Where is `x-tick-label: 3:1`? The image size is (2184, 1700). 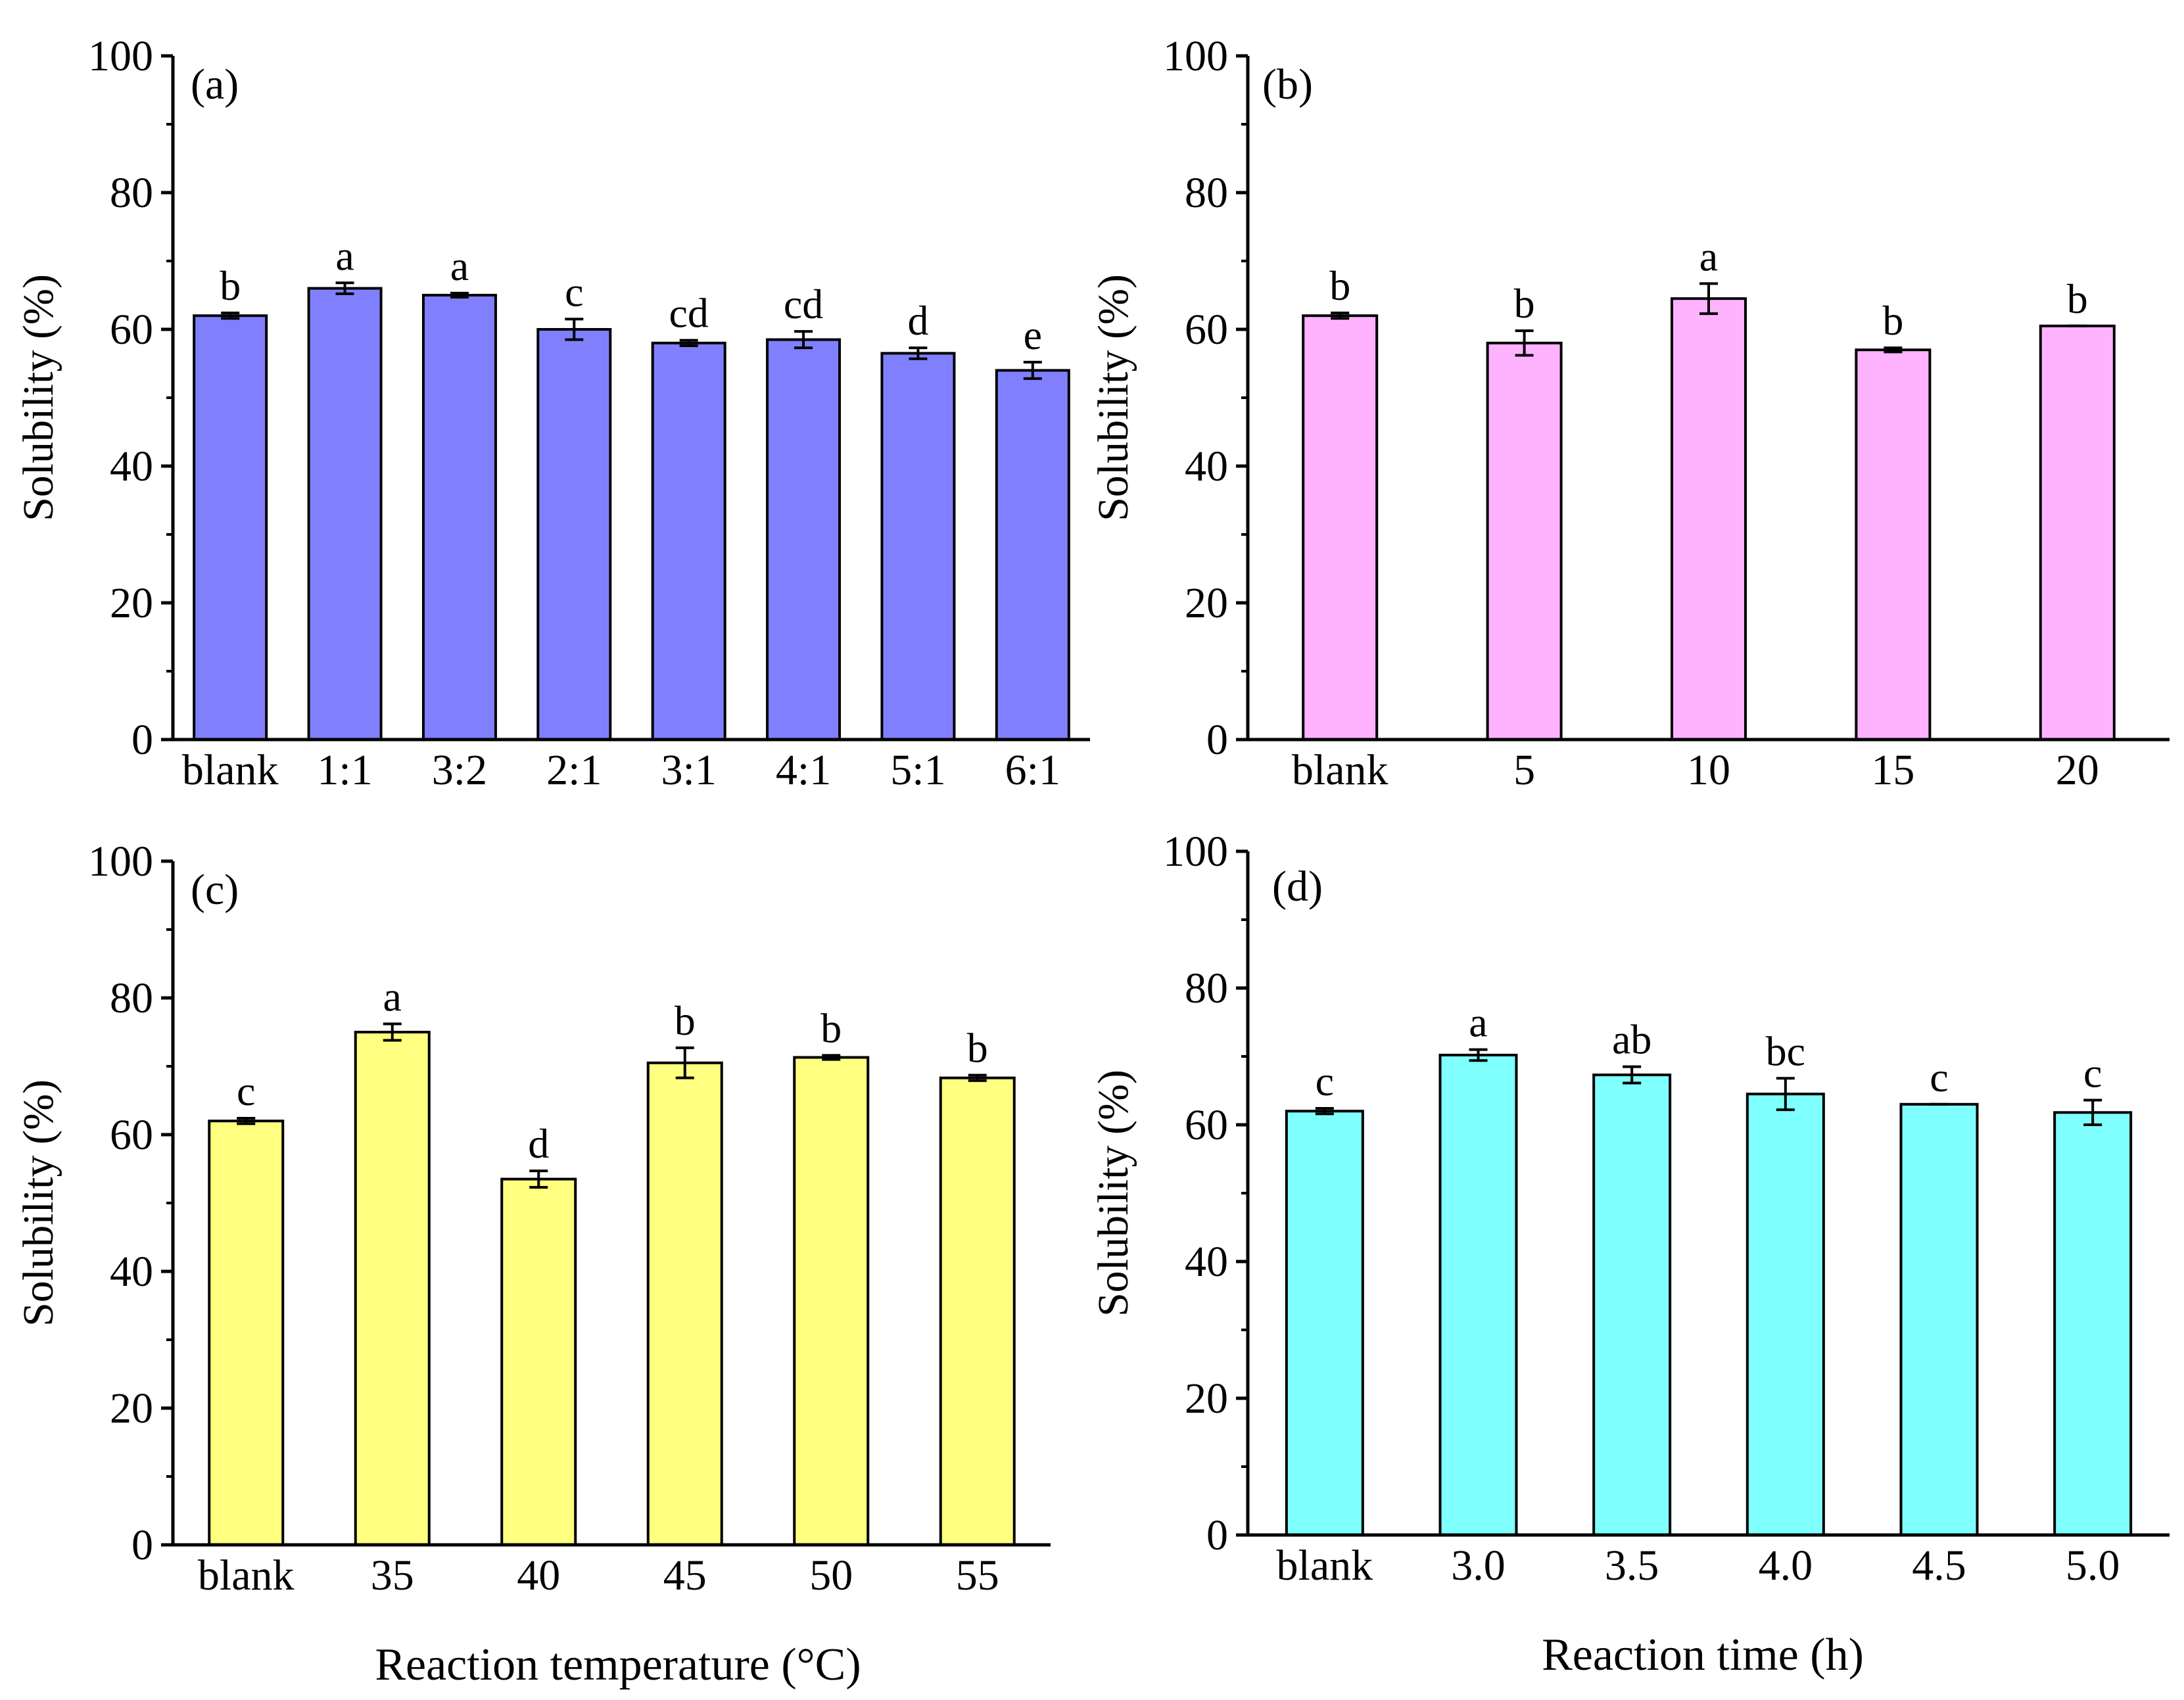 x-tick-label: 3:1 is located at coordinates (689, 770).